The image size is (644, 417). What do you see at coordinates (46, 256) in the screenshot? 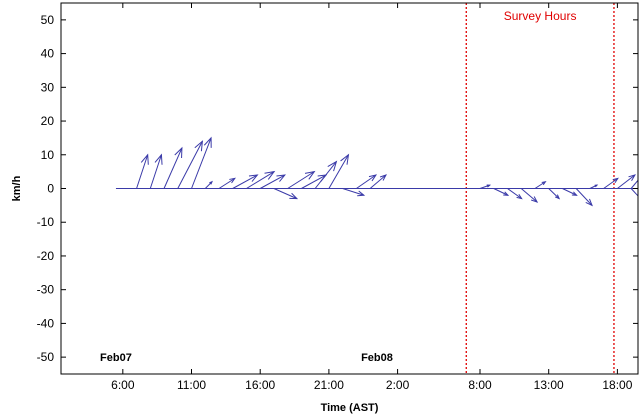
I see `y-tick-label: -20` at bounding box center [46, 256].